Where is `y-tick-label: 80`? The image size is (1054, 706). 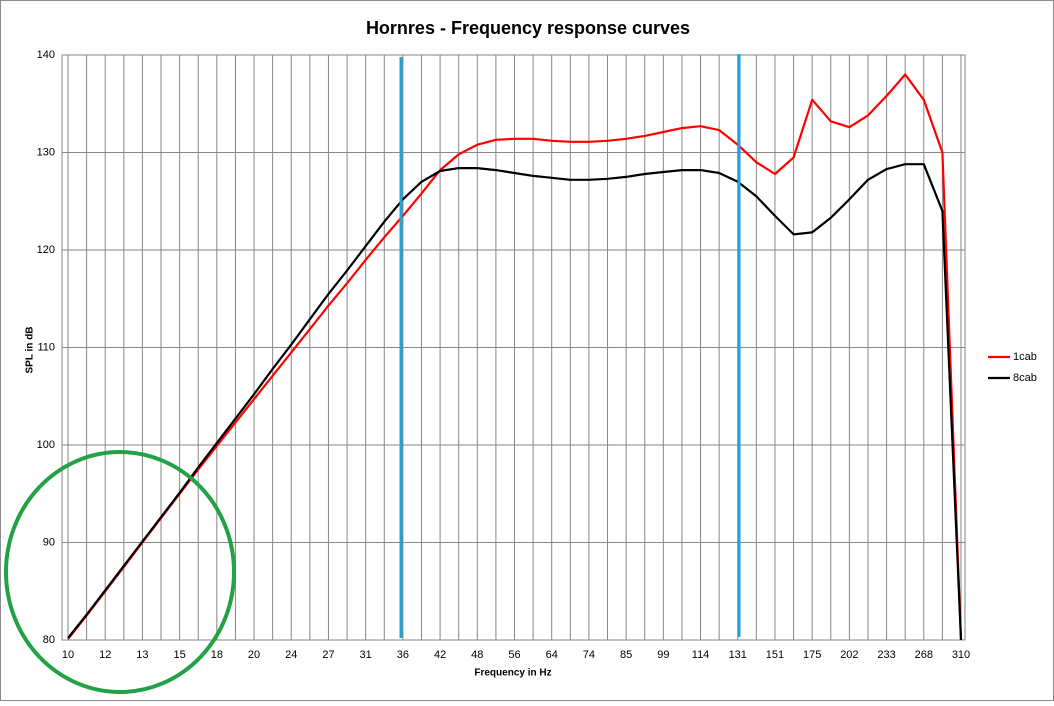
y-tick-label: 80 is located at coordinates (49, 640).